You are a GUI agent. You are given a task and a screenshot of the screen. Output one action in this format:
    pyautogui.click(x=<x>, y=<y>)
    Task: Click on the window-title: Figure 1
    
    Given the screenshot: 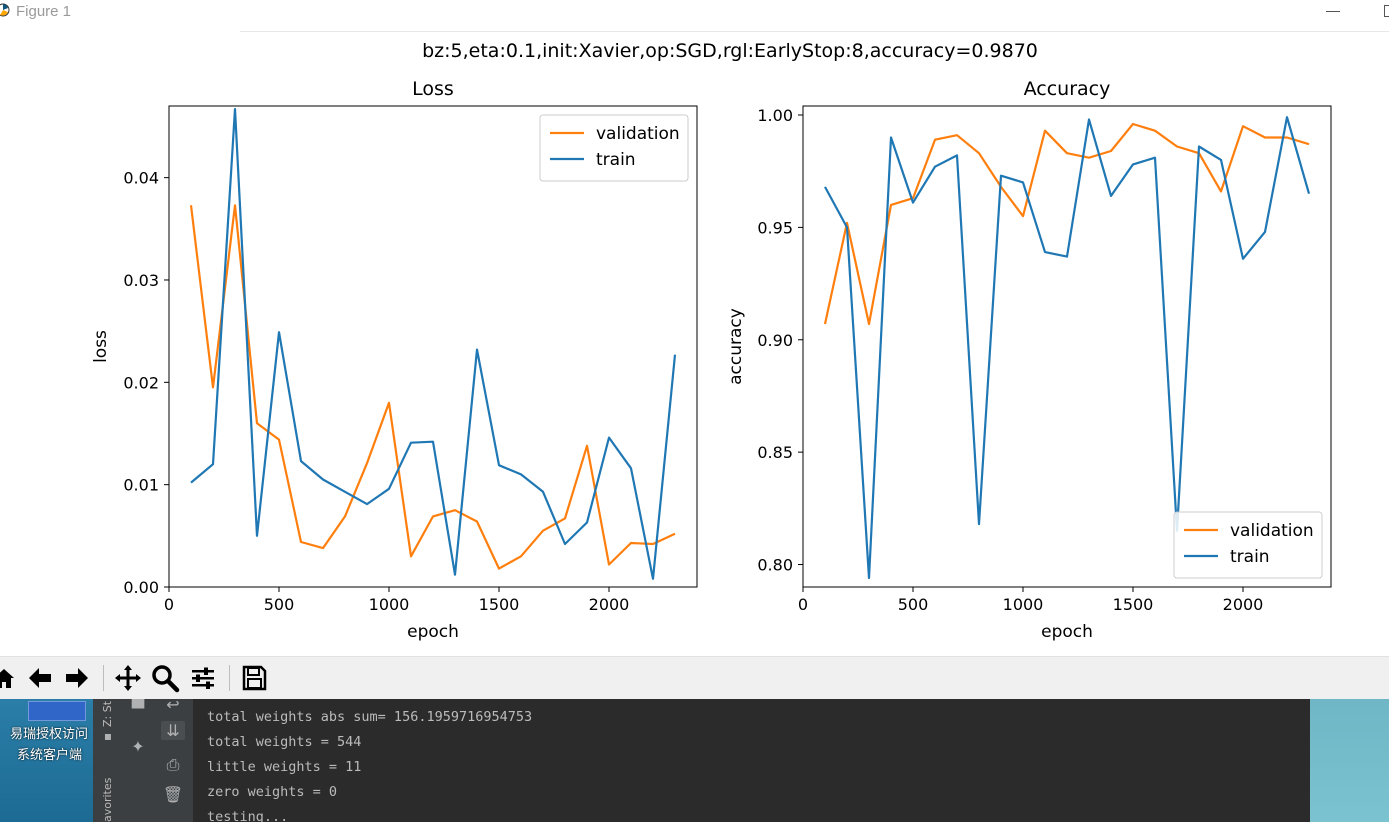 What is the action you would take?
    pyautogui.click(x=44, y=11)
    